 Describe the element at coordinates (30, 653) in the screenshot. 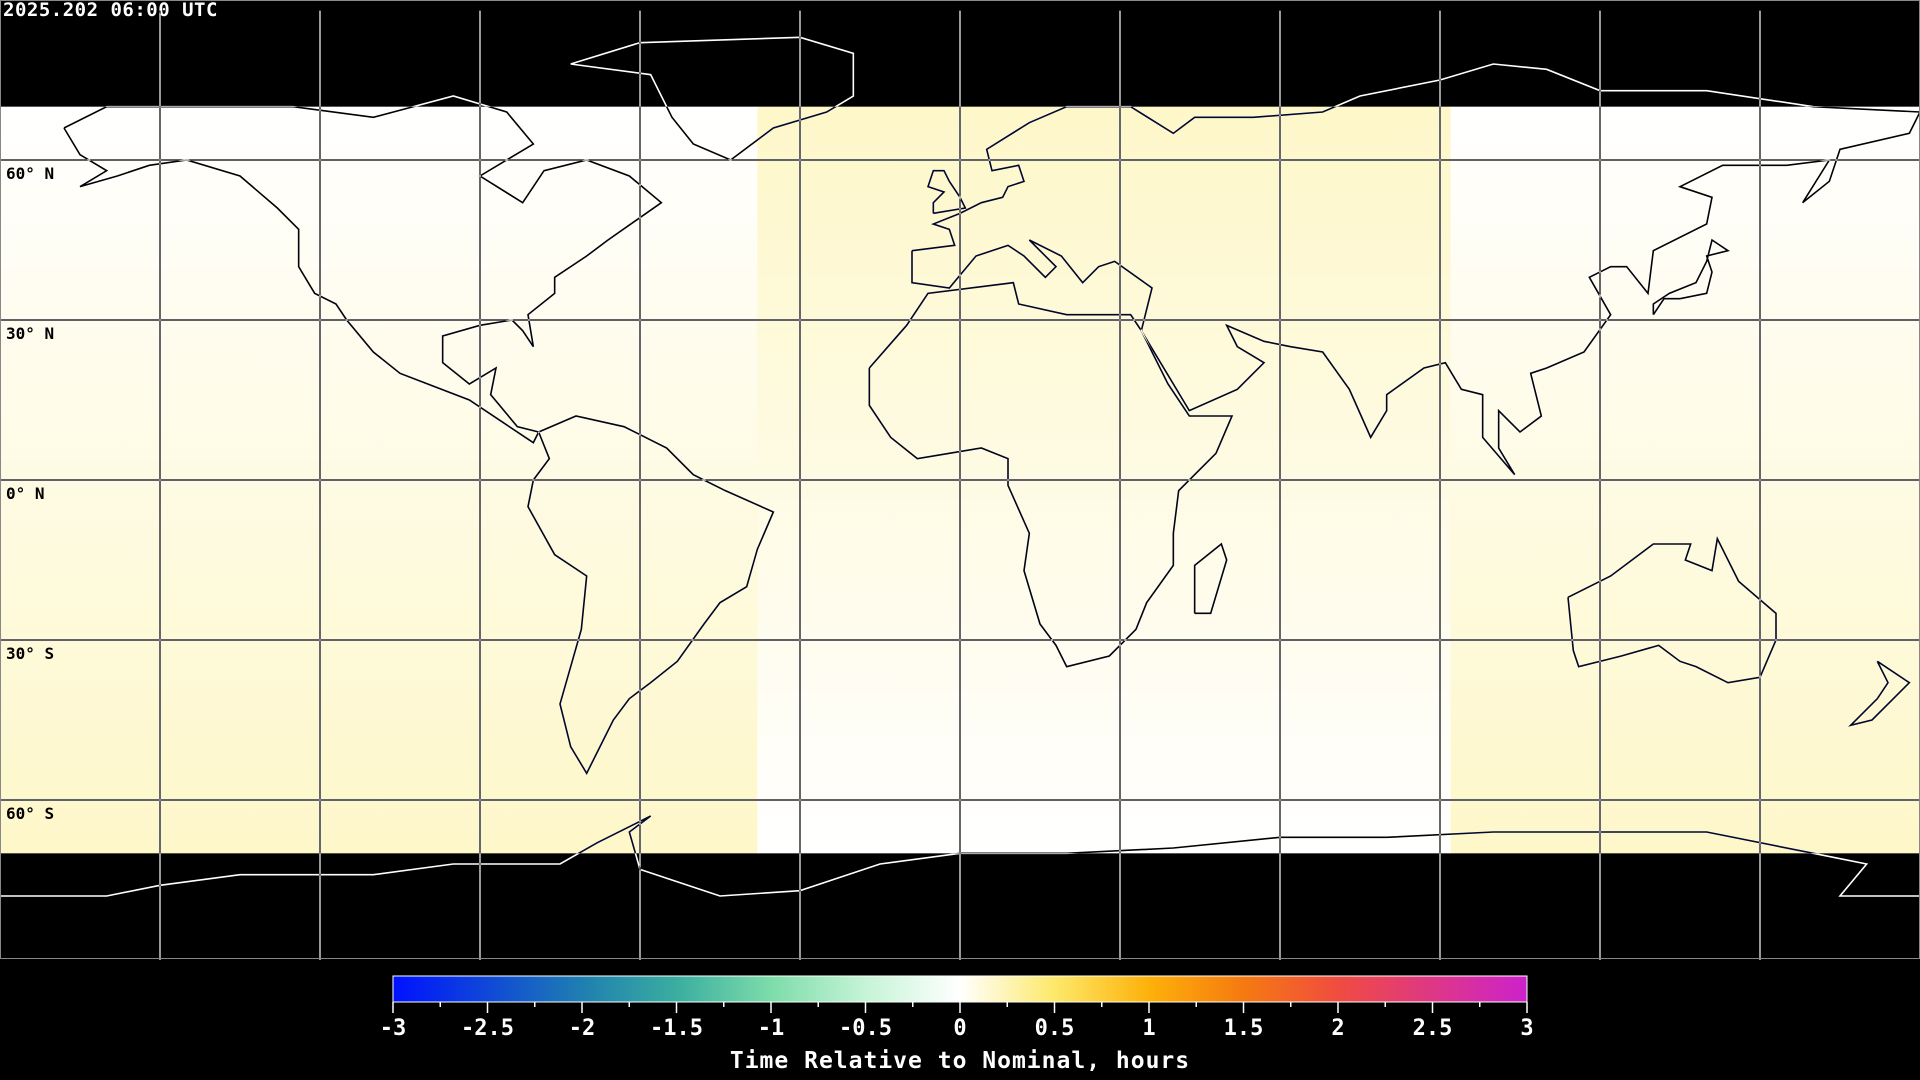

I see `latitude-label: 30° S` at that location.